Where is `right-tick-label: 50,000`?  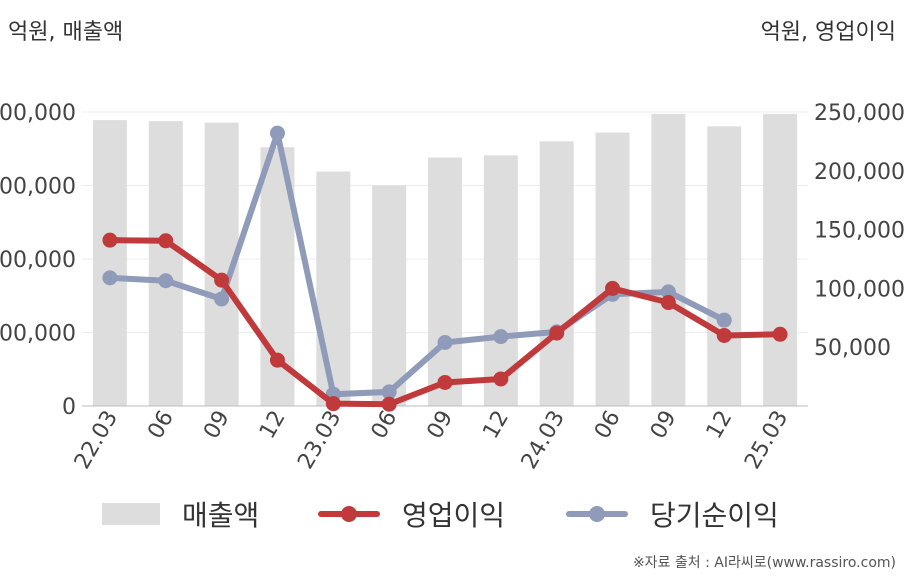 right-tick-label: 50,000 is located at coordinates (852, 348).